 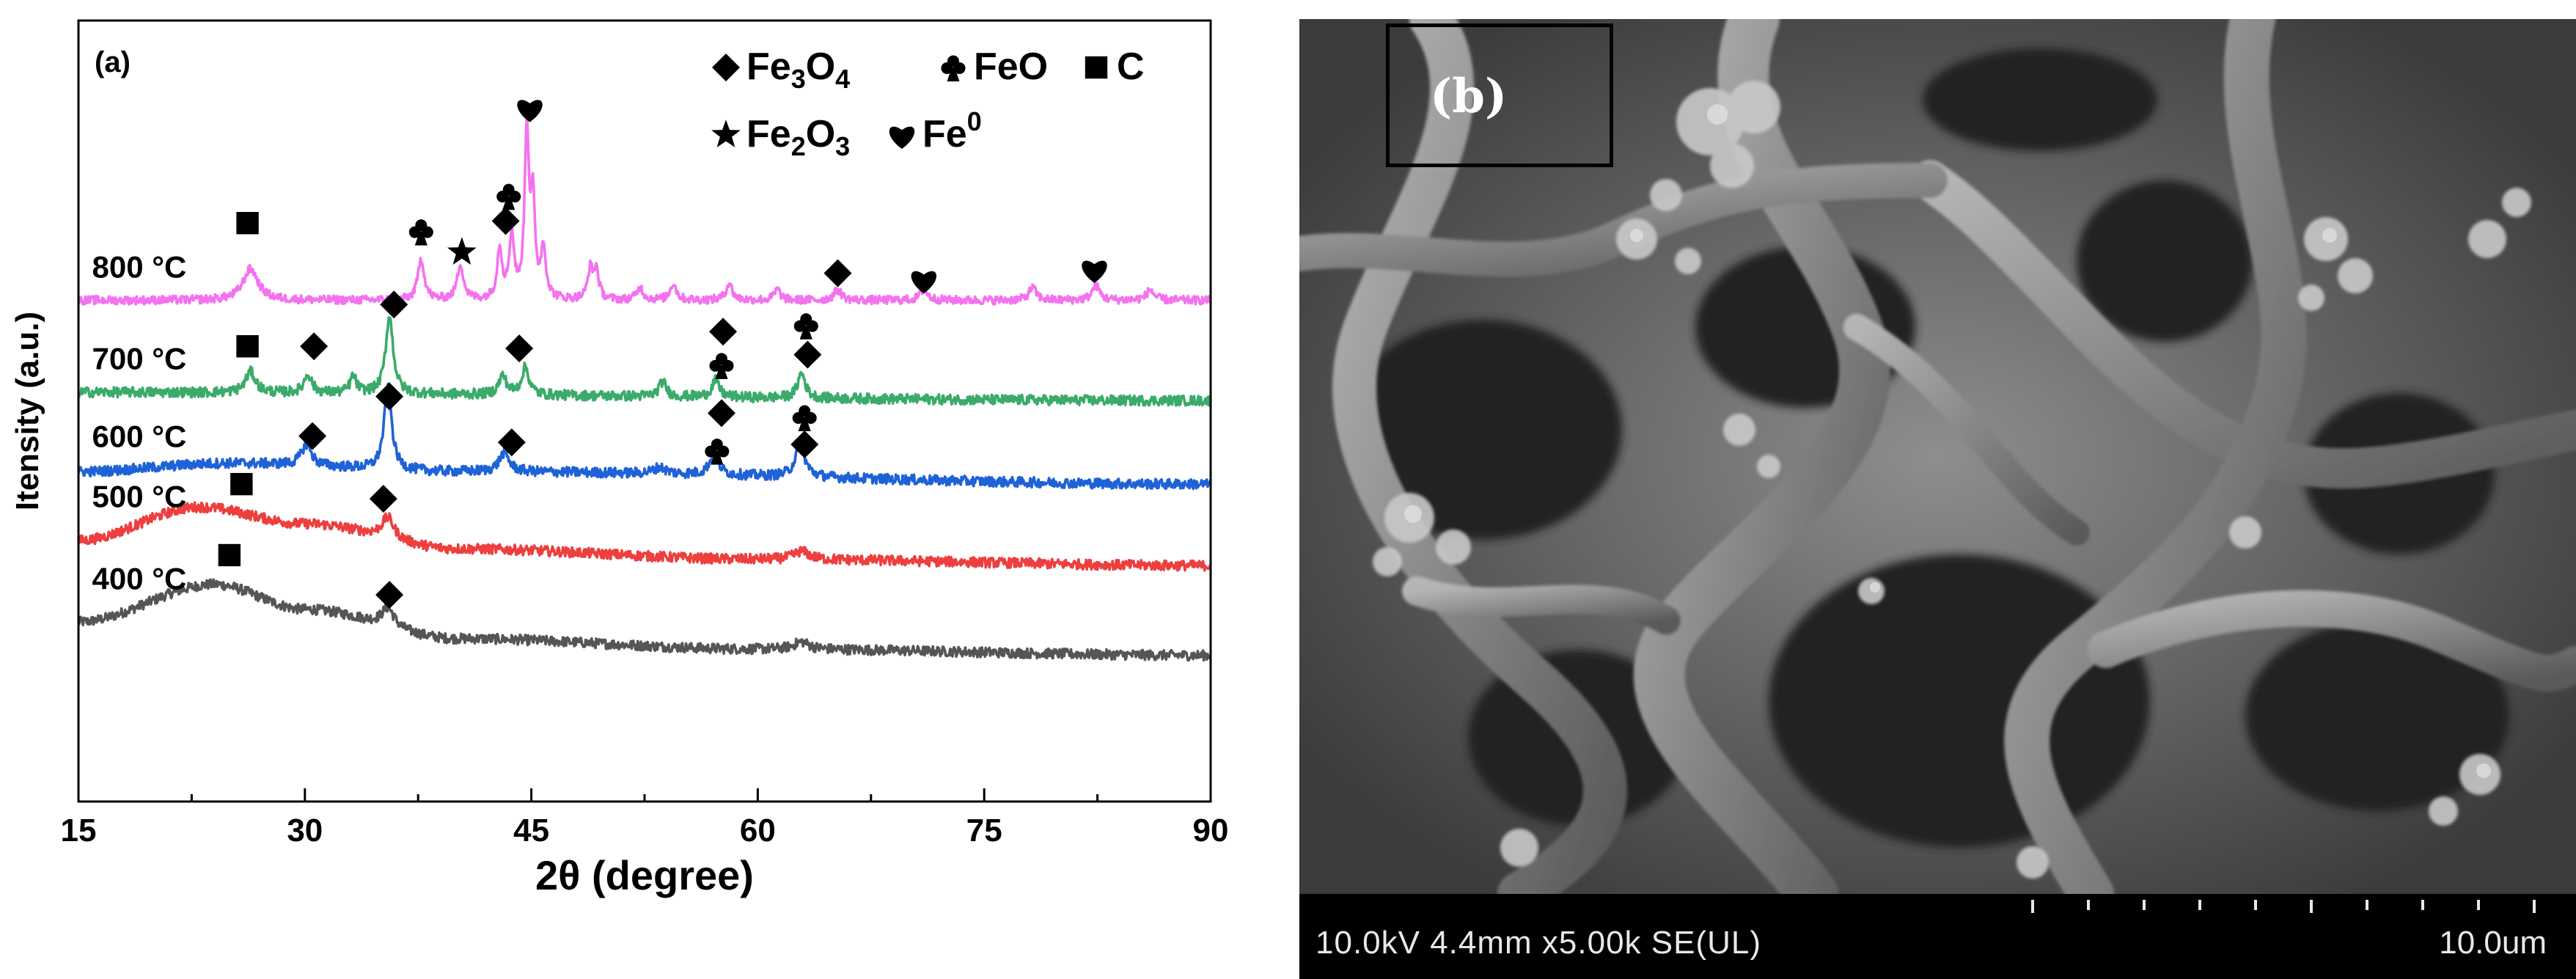 I want to click on x-tick-label-1: 30, so click(x=305, y=830).